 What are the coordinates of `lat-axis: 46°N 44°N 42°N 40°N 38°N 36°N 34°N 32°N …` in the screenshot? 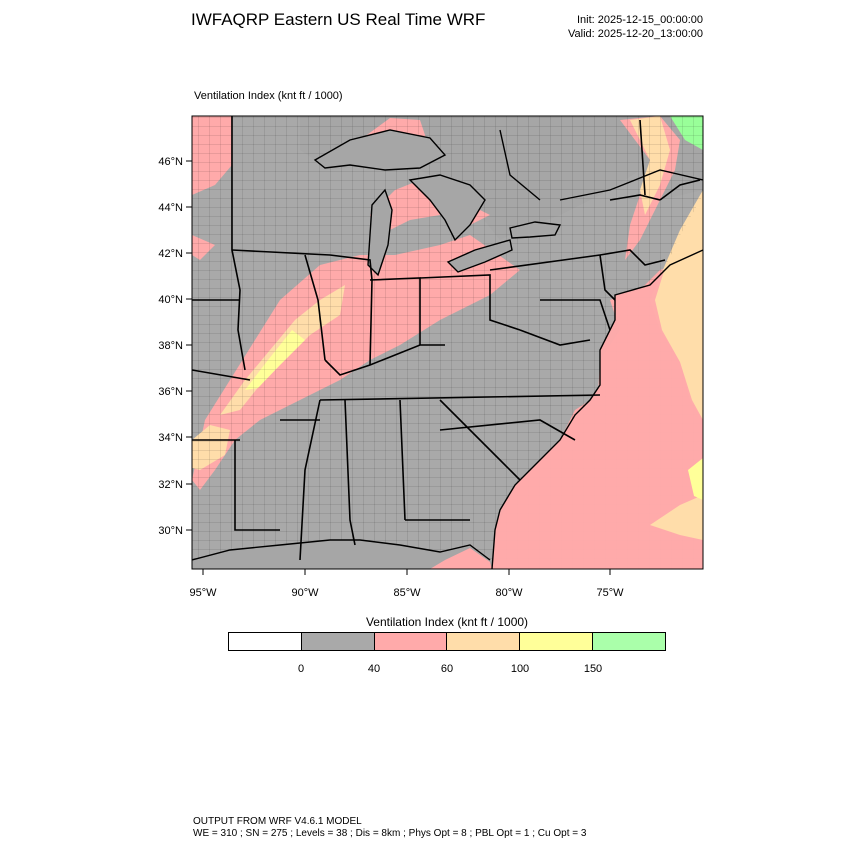 It's located at (175, 346).